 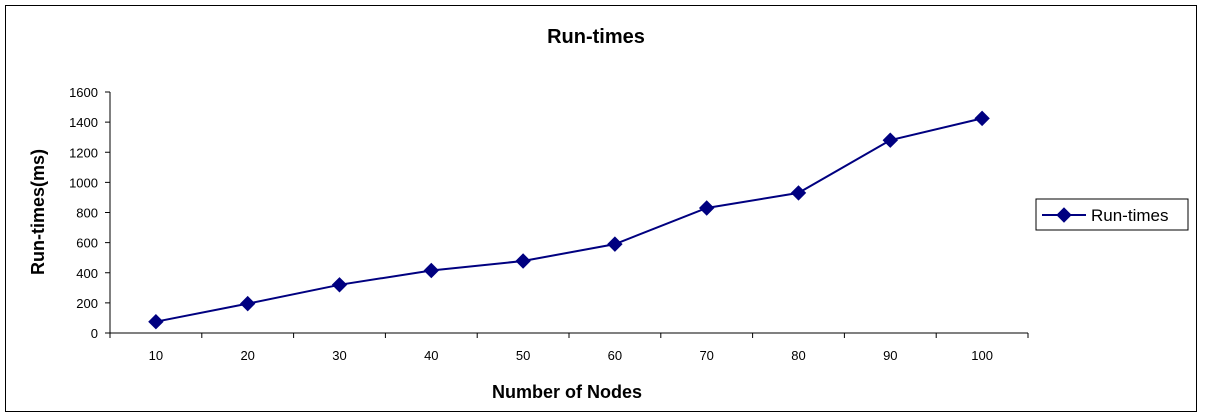 I want to click on chart-title: Run-times, so click(x=596, y=37).